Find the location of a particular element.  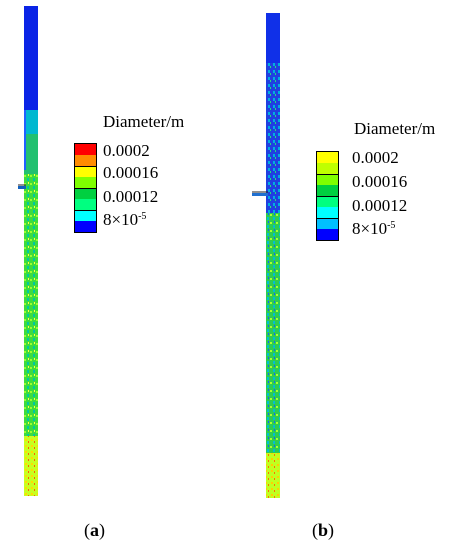

panel-caption-a: (a) is located at coordinates (94, 530).